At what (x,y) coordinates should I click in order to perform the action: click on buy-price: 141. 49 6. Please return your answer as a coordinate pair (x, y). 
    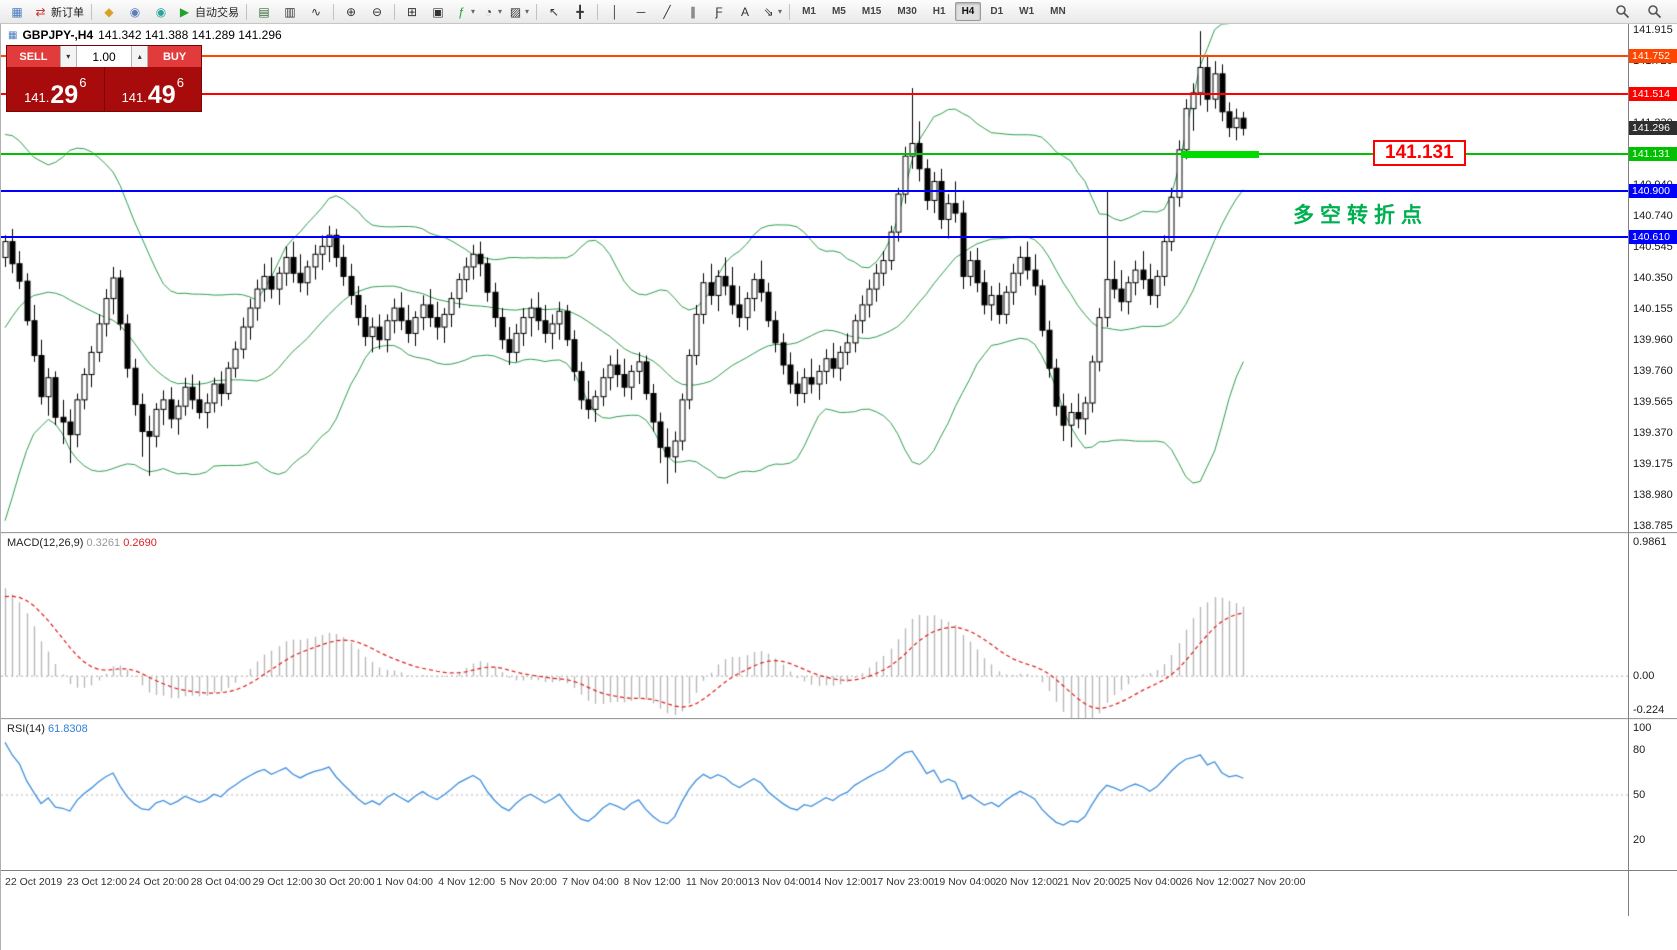
    Looking at the image, I should click on (152, 89).